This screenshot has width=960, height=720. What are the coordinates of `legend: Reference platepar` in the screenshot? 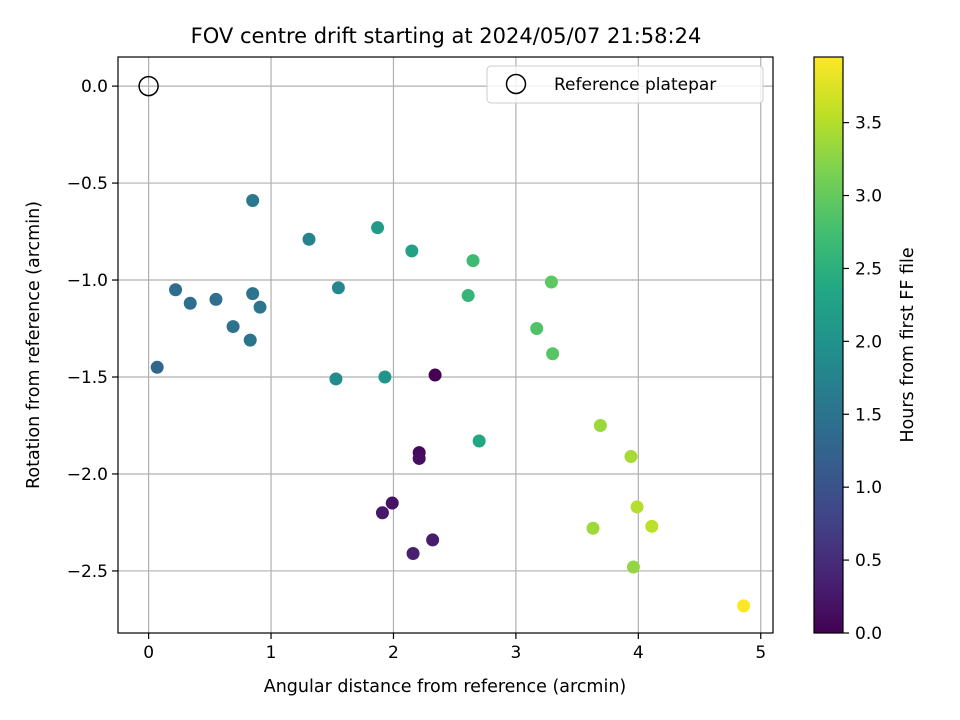 It's located at (625, 84).